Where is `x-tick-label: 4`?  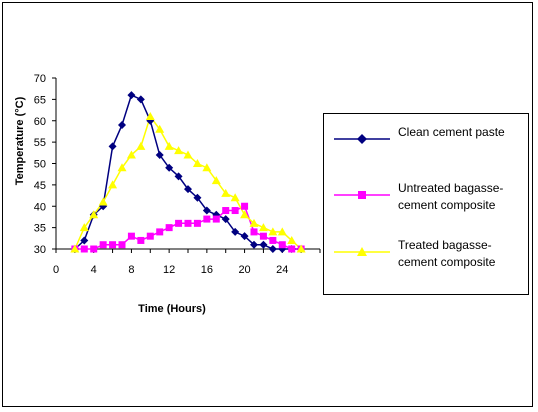 x-tick-label: 4 is located at coordinates (94, 270).